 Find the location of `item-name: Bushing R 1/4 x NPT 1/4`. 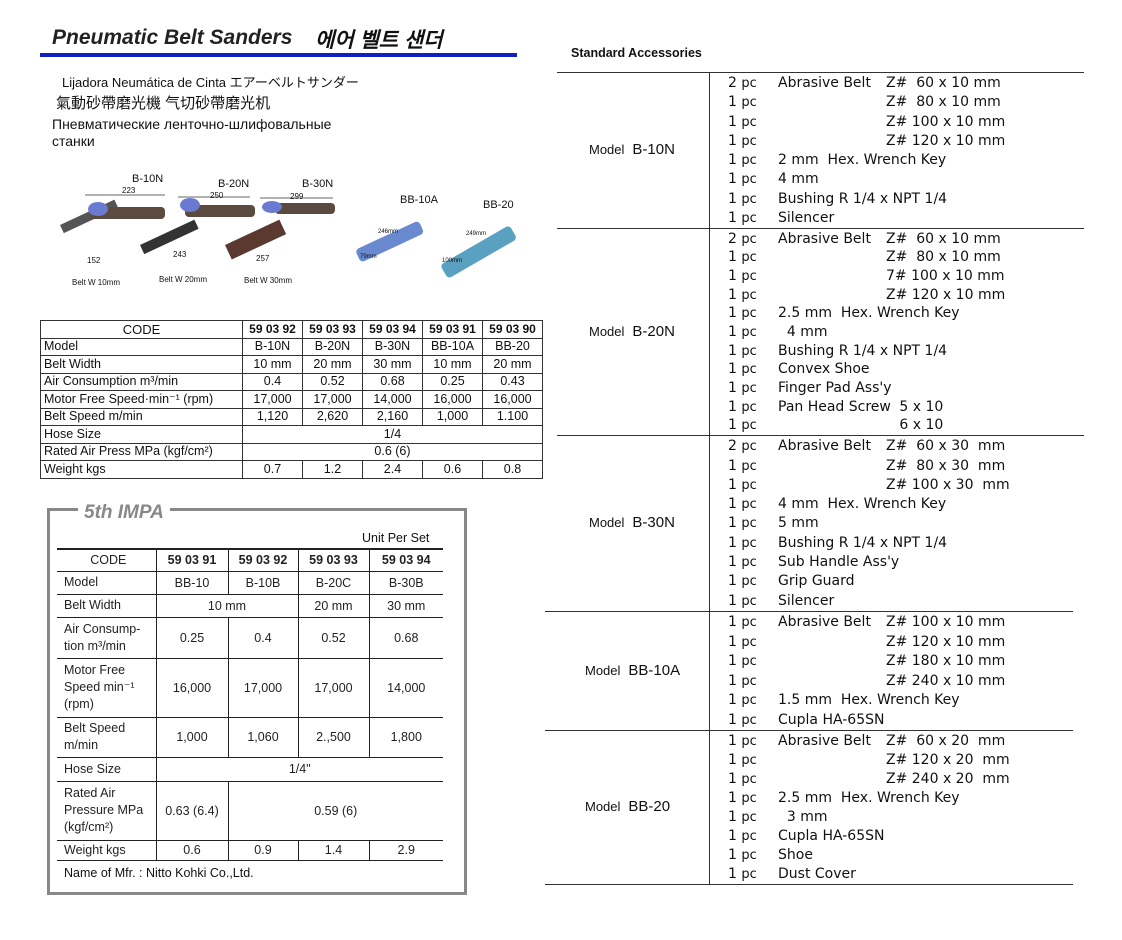

item-name: Bushing R 1/4 x NPT 1/4 is located at coordinates (863, 350).